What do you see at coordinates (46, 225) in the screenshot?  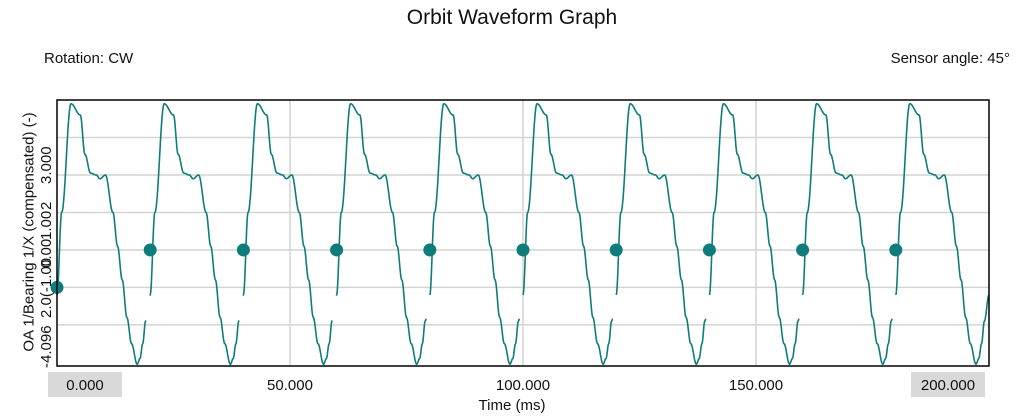 I see `y-tick-label: 1.00` at bounding box center [46, 225].